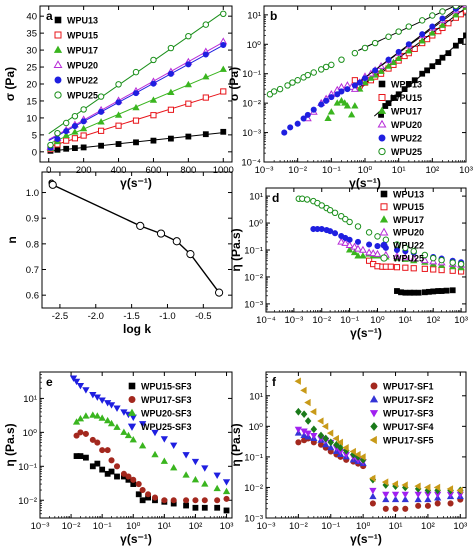  Describe the element at coordinates (82, 20) in the screenshot. I see `legend-label: WPU13` at that location.